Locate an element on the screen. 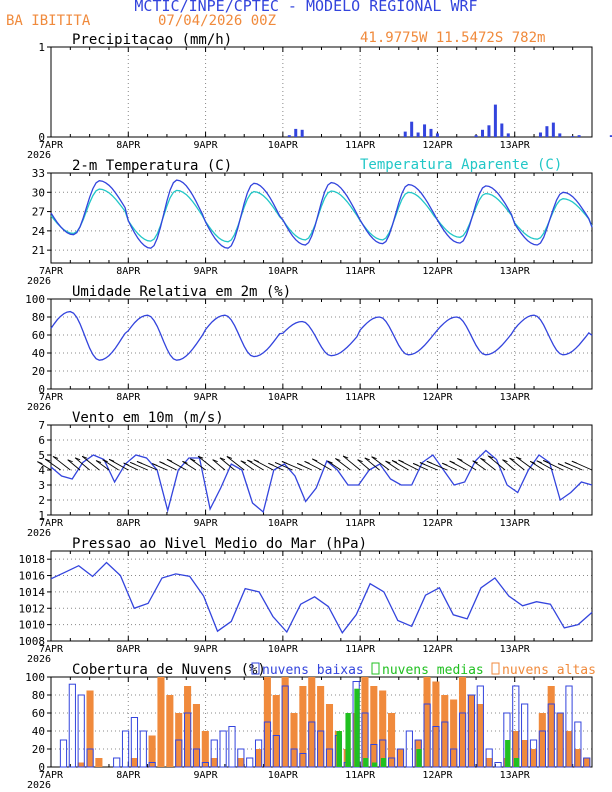 The height and width of the screenshot is (792, 612). apparent-temp-line is located at coordinates (321, 215).